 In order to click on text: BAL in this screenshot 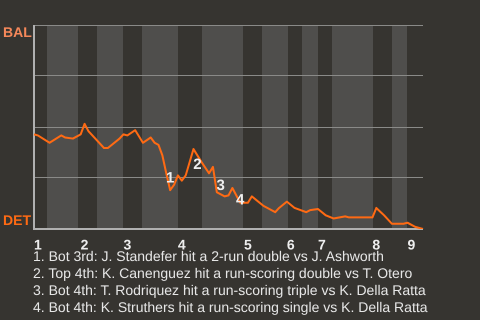, I will do `click(17, 32)`.